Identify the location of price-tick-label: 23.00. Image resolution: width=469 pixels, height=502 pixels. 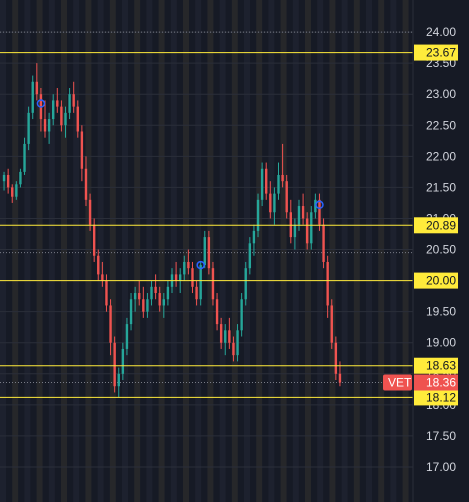
(441, 94).